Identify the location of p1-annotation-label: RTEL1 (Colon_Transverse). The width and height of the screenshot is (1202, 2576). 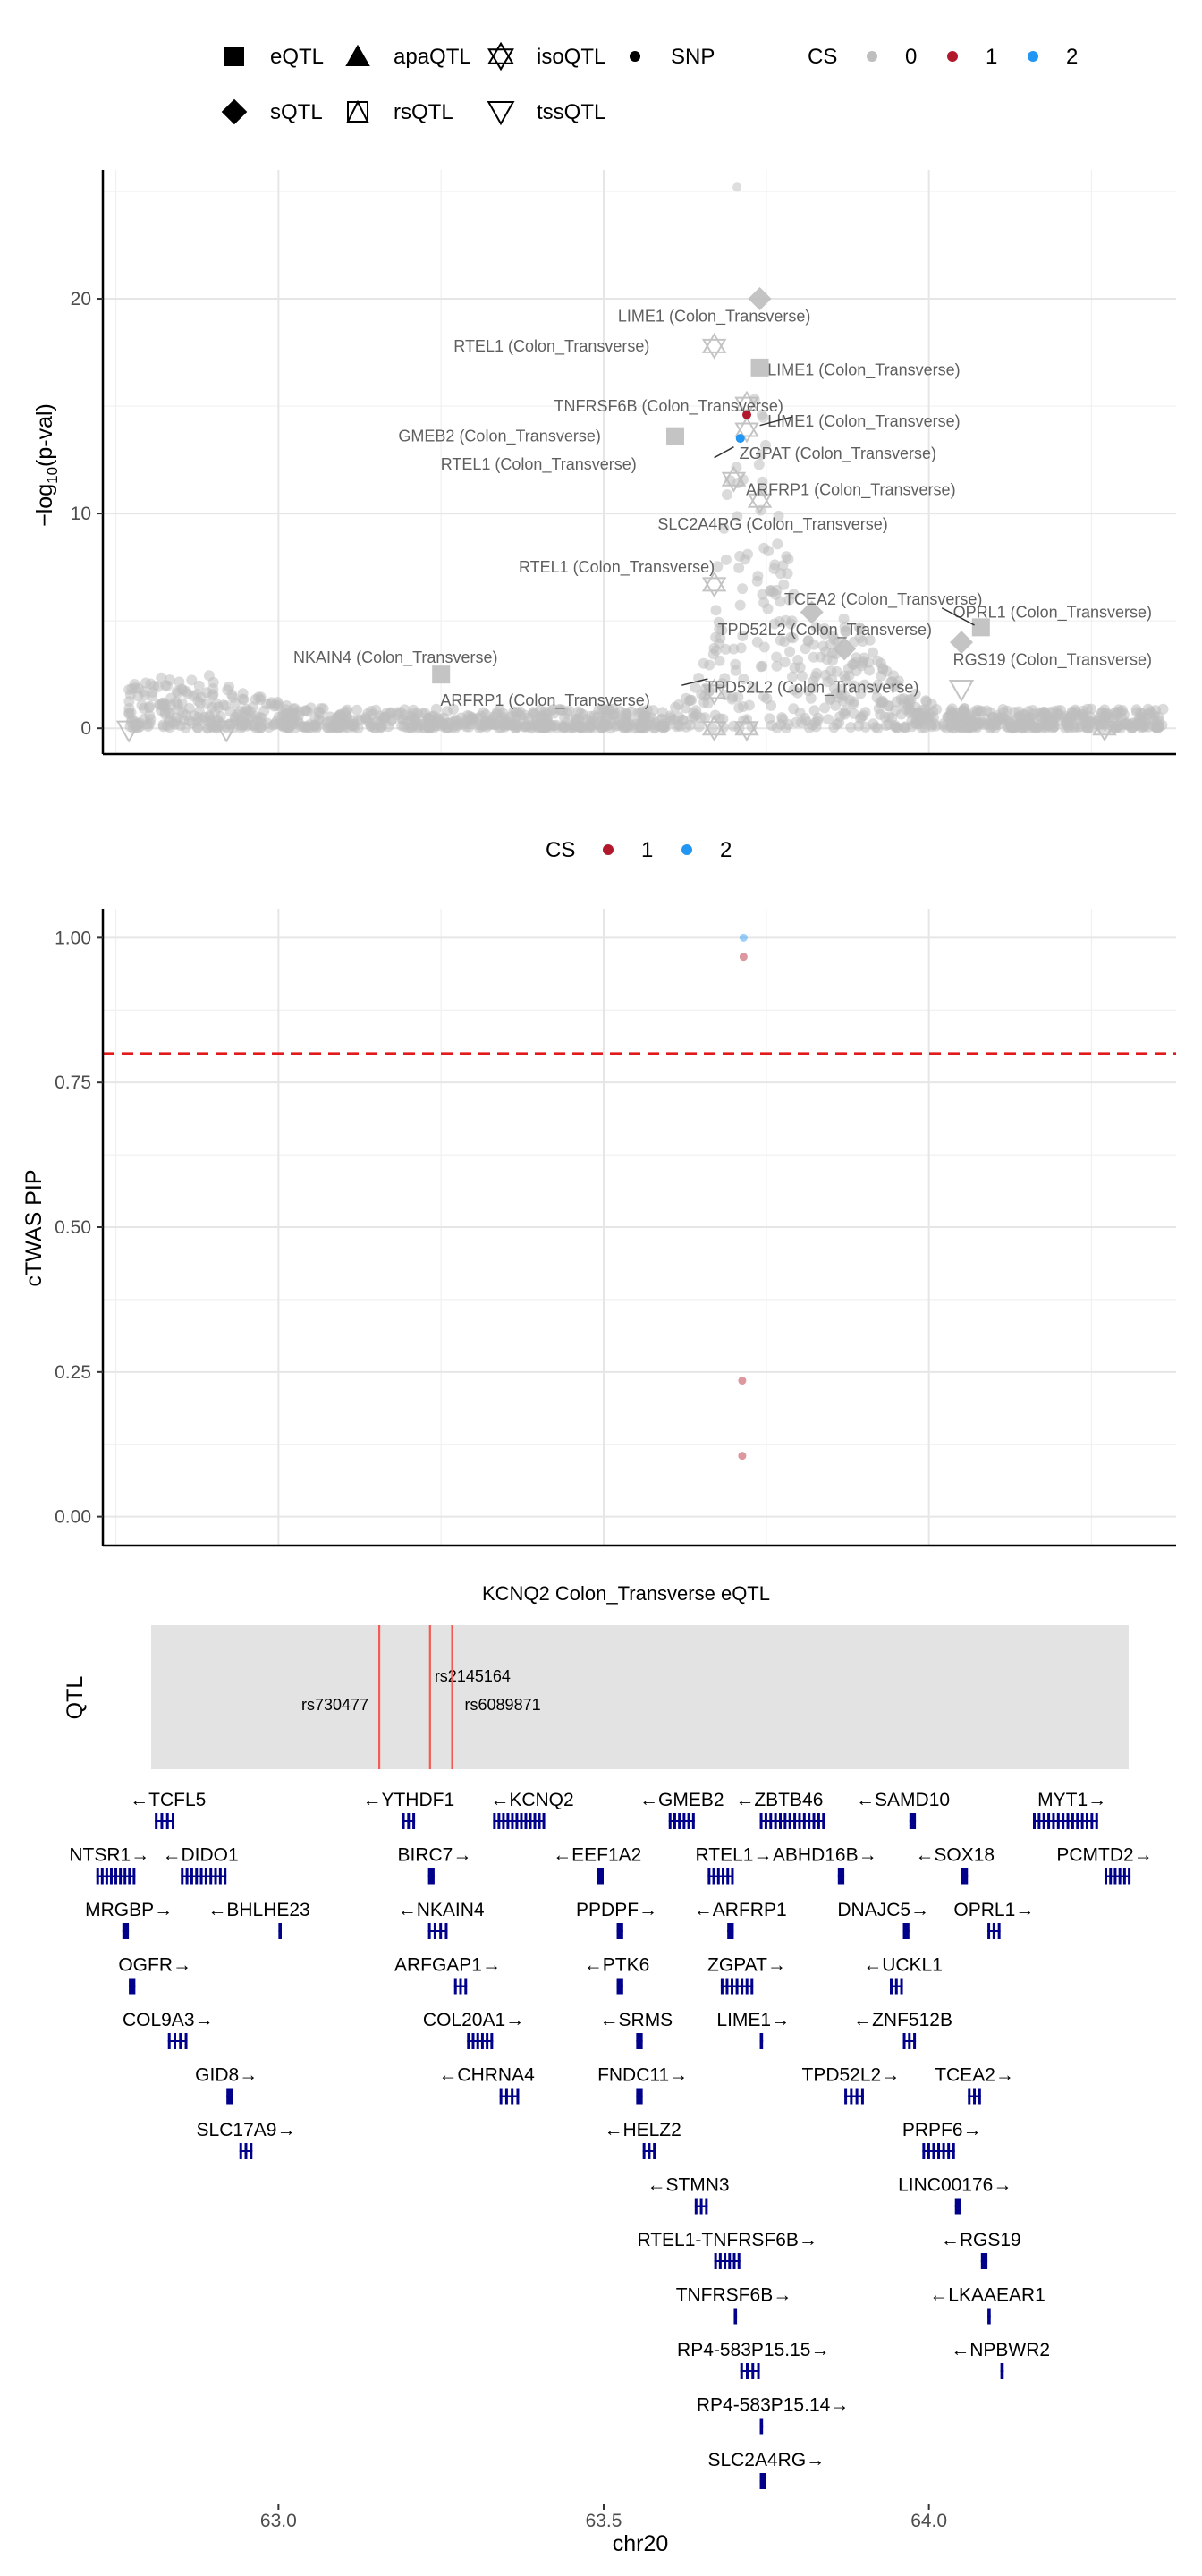
(551, 346).